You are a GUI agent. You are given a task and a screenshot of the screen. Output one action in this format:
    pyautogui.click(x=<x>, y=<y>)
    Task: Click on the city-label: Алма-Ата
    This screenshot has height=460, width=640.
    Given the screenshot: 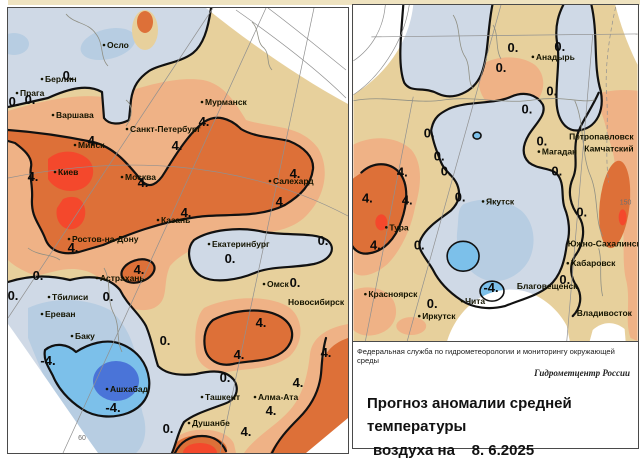 What is the action you would take?
    pyautogui.click(x=278, y=397)
    